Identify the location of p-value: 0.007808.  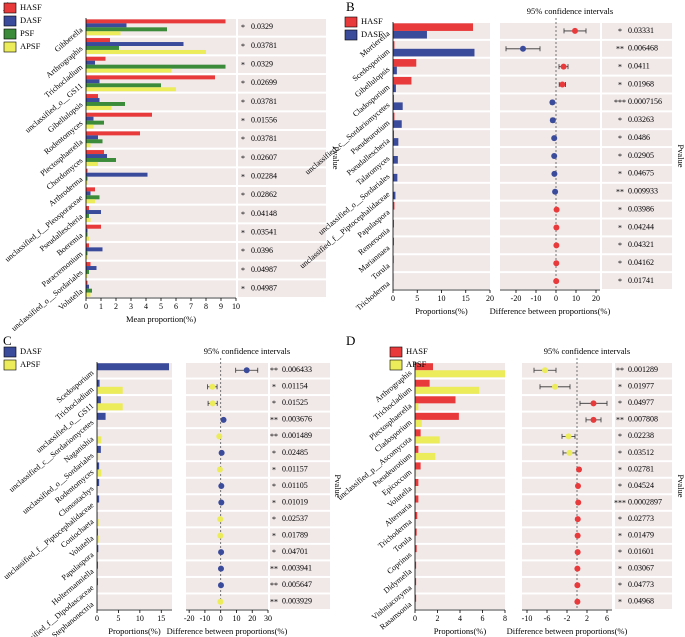
(643, 419).